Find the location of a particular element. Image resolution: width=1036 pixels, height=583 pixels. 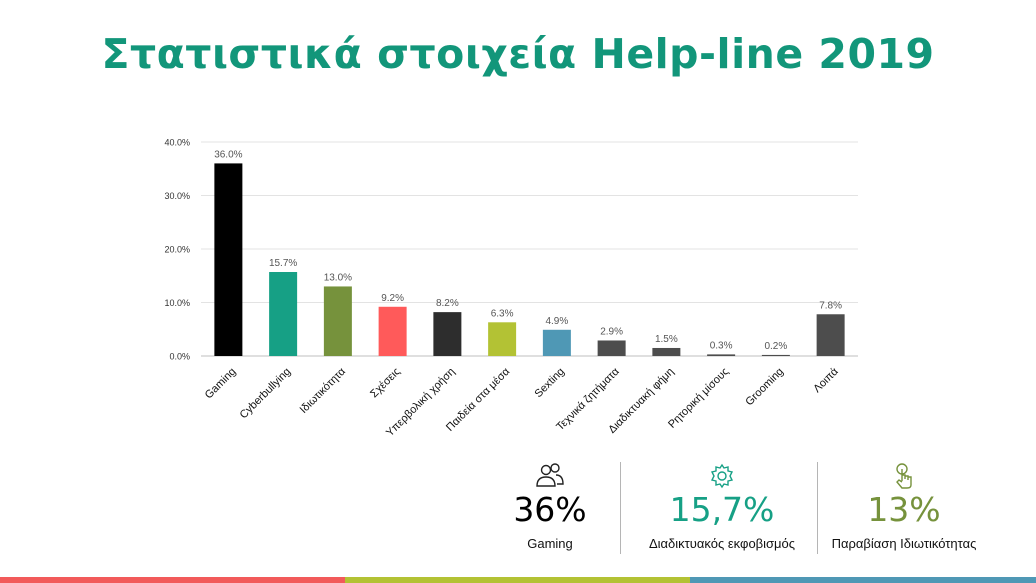

x-axis-label: Ρητορική μίσους is located at coordinates (698, 398).